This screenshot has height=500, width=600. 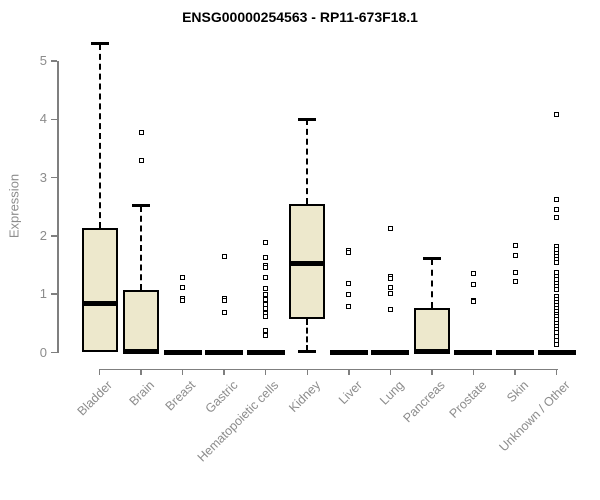 I want to click on x-tick-label: Hematopoietic cells, so click(x=238, y=421).